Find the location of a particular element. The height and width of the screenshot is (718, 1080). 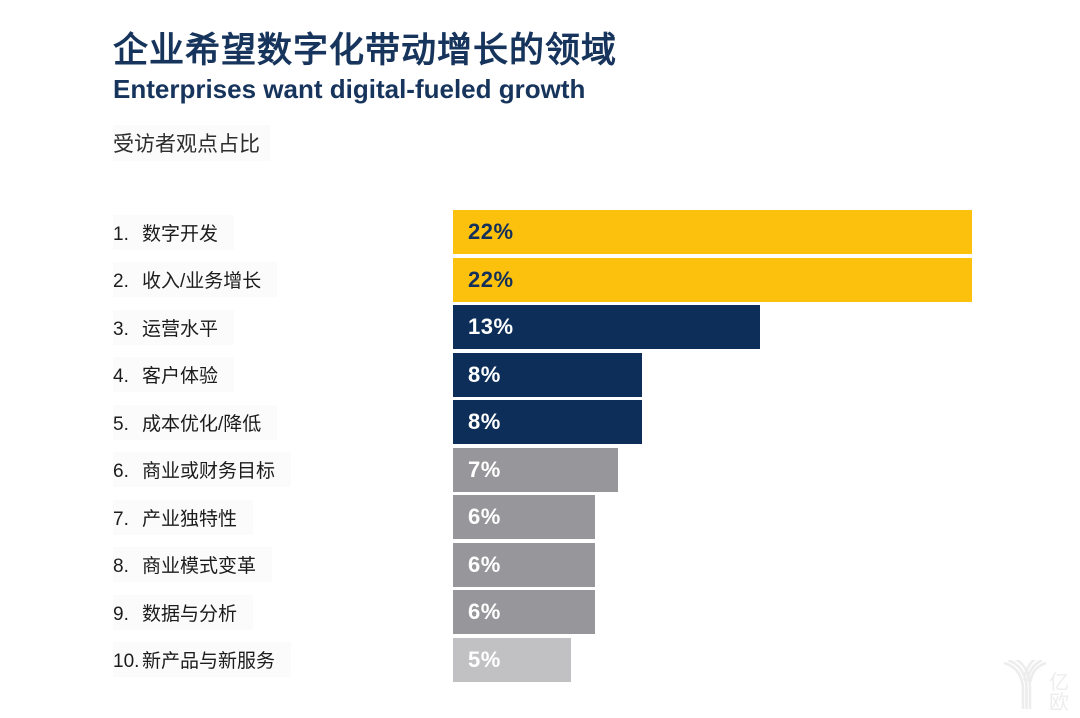

bar-收入/业务增长: 22% is located at coordinates (712, 279).